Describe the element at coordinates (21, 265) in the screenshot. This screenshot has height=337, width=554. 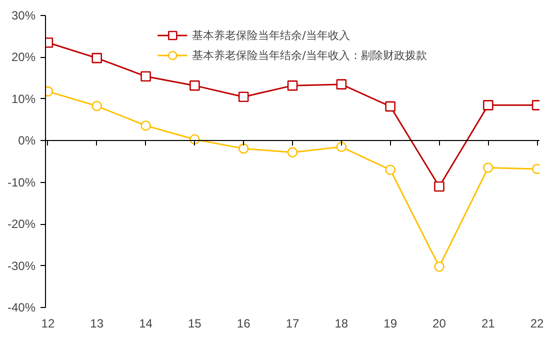
I see `y-tick-label: -30%` at that location.